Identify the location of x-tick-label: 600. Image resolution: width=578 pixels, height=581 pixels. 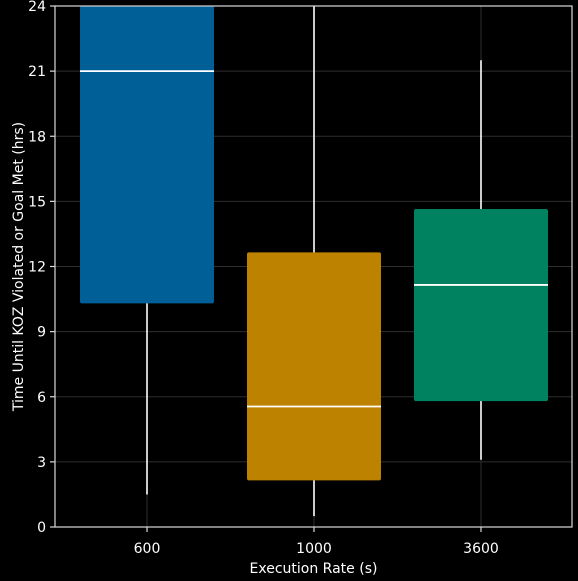
(147, 549).